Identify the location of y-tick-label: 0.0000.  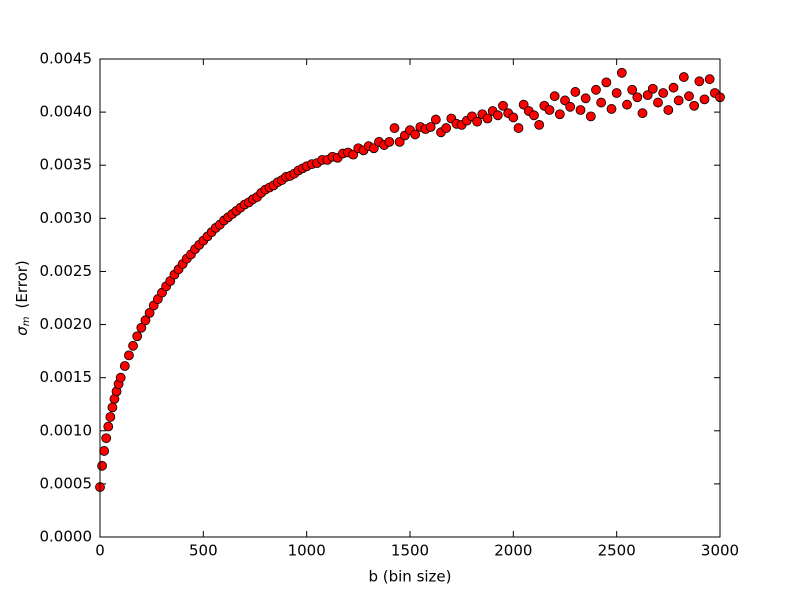
(66, 537).